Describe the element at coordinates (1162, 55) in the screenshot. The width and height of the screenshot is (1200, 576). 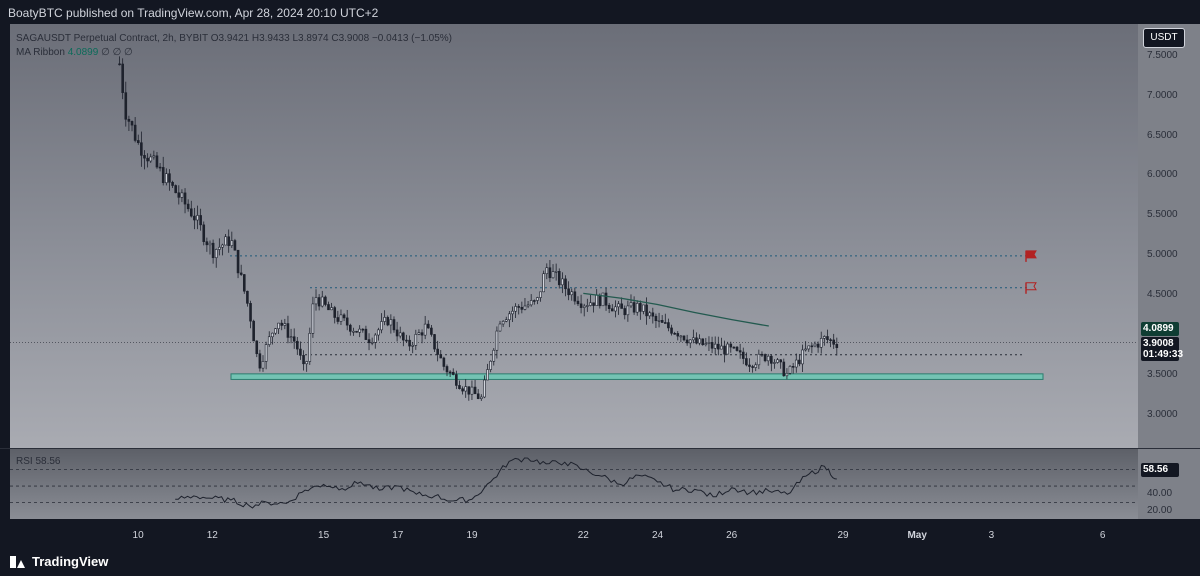
I see `price-tick: 7.5000` at that location.